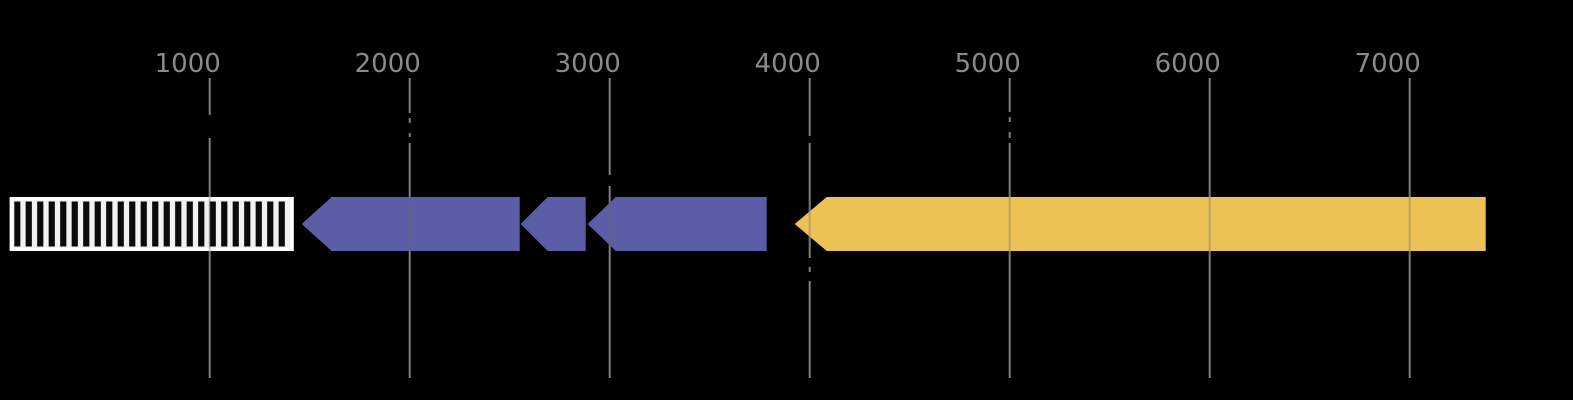  What do you see at coordinates (588, 64) in the screenshot?
I see `axis-tick-label: 3000` at bounding box center [588, 64].